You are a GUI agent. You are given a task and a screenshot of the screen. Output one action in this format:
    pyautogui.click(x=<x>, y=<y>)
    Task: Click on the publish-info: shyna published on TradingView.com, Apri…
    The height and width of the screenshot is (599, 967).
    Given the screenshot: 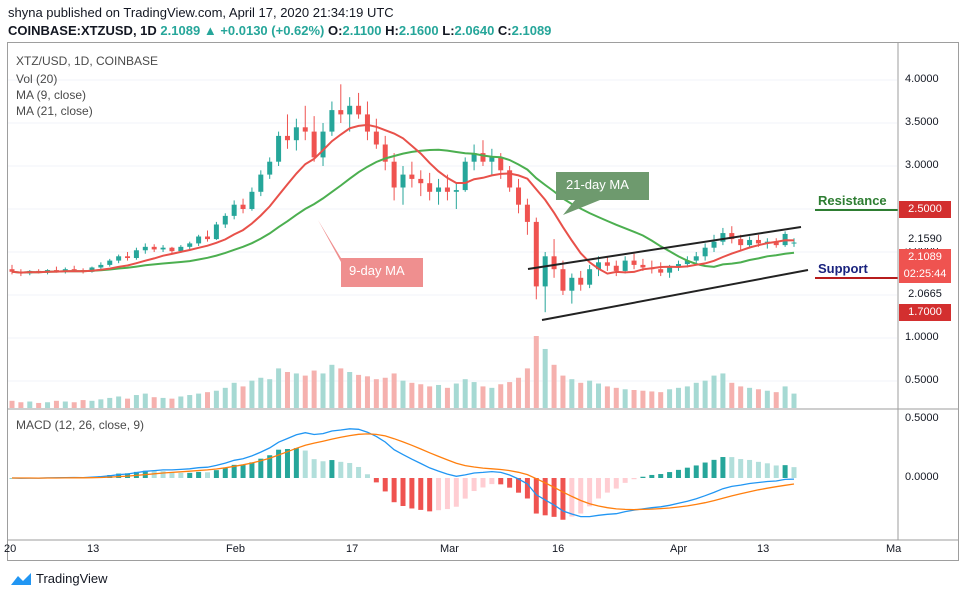 What is the action you would take?
    pyautogui.click(x=201, y=12)
    